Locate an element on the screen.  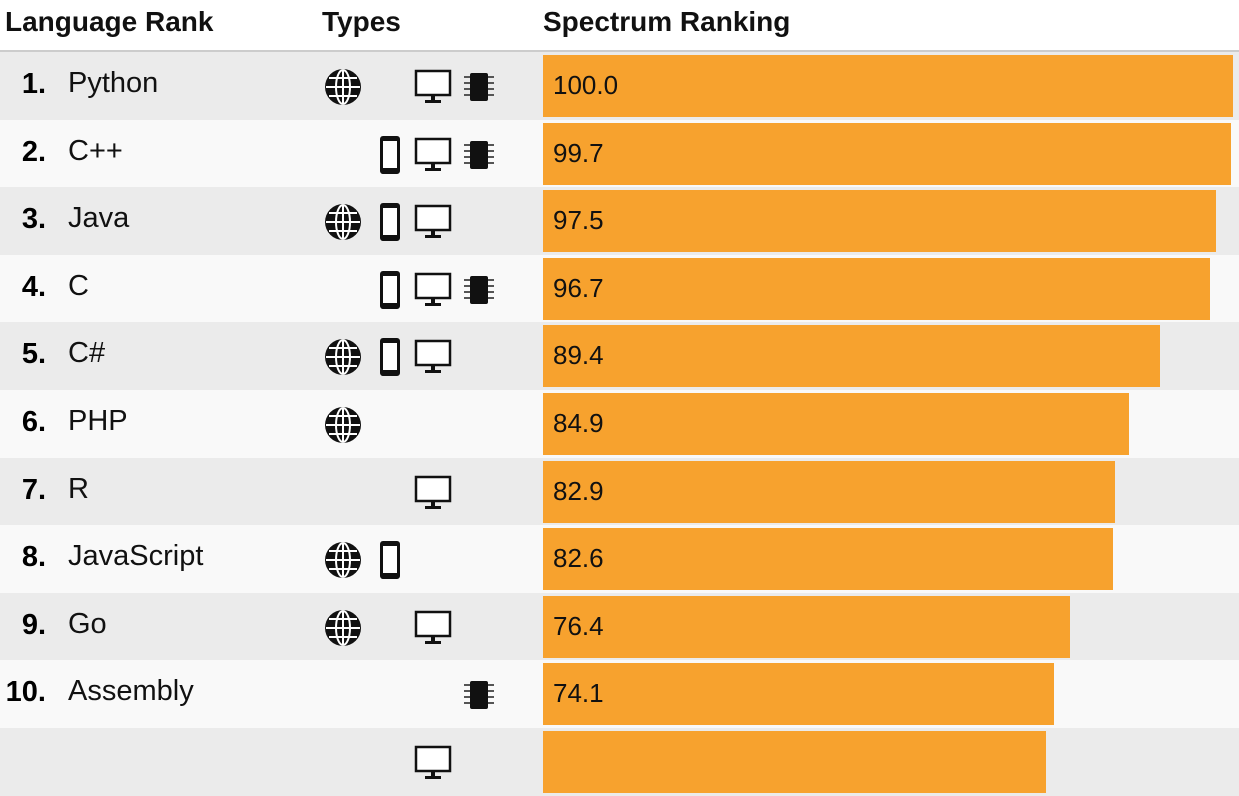
ranking-value: 74.1 is located at coordinates (578, 693).